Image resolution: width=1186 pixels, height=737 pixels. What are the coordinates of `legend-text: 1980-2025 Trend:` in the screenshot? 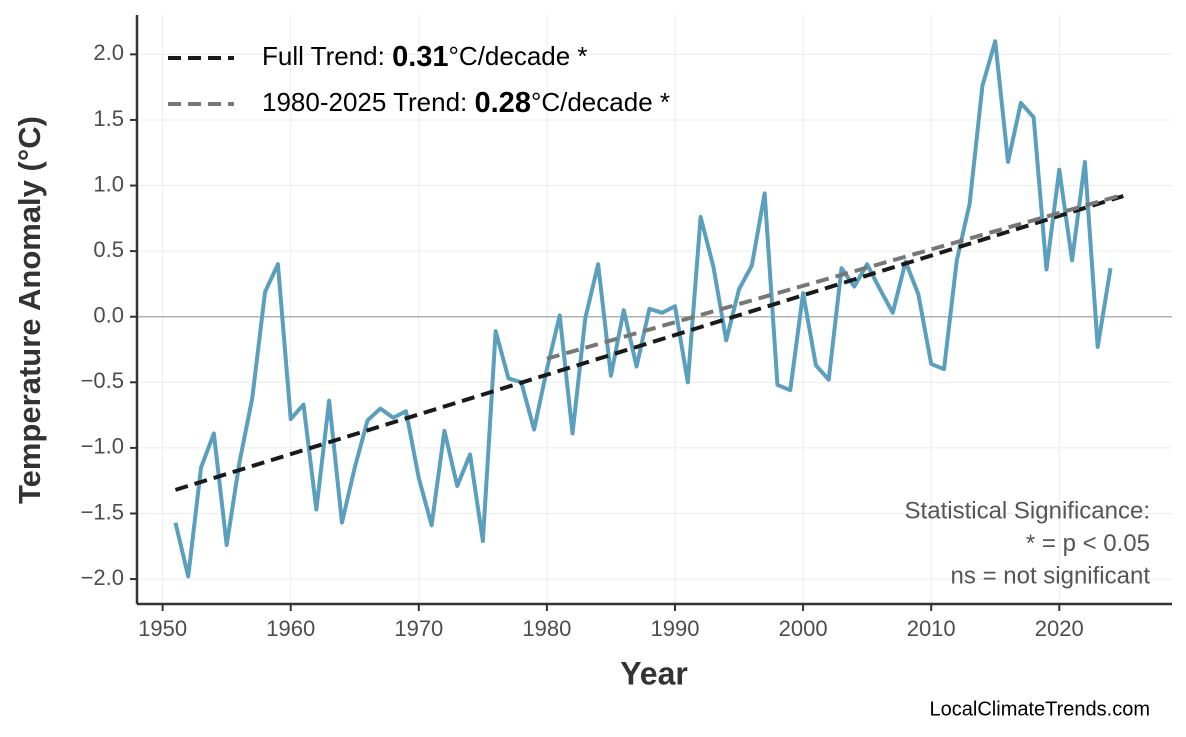 It's located at (368, 102).